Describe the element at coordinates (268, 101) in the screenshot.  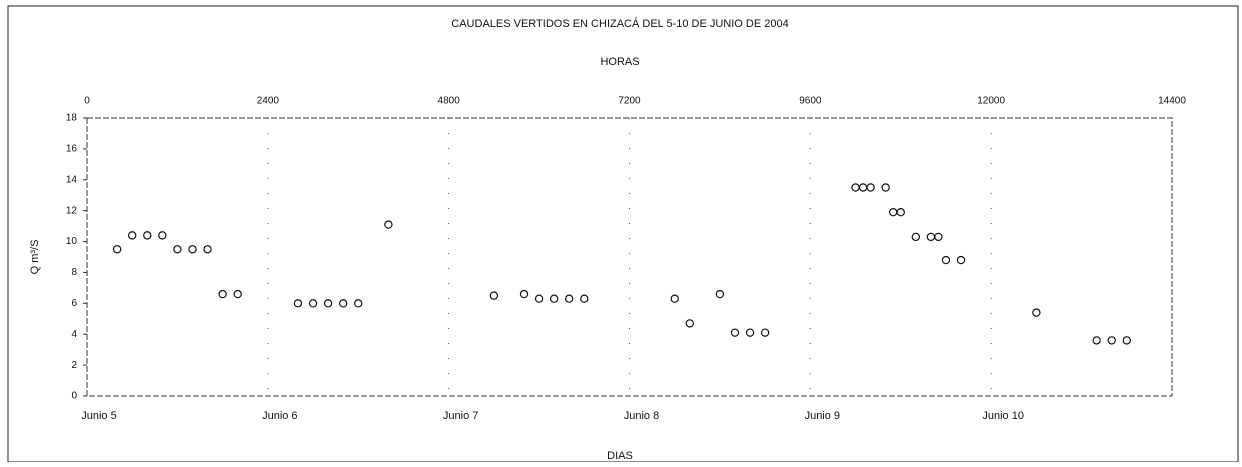
I see `x-tick-label: 2400` at that location.